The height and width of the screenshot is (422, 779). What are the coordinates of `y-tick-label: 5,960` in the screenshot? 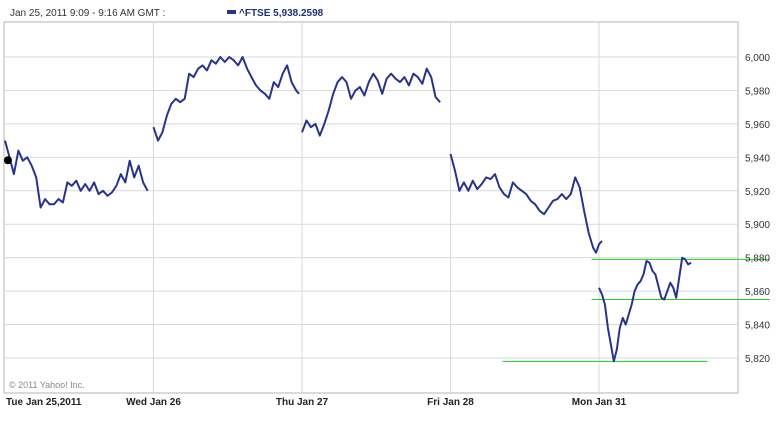 It's located at (757, 125).